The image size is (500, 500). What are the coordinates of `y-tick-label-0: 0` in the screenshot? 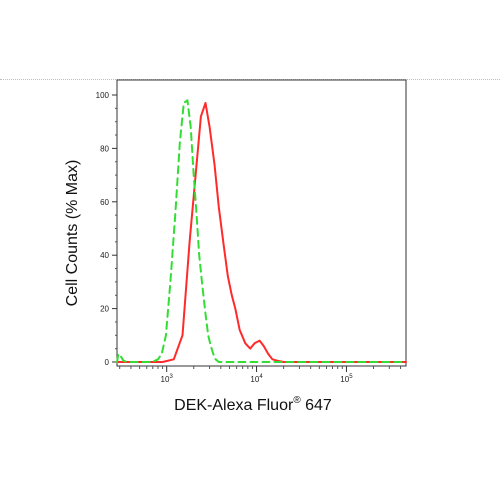 It's located at (107, 362).